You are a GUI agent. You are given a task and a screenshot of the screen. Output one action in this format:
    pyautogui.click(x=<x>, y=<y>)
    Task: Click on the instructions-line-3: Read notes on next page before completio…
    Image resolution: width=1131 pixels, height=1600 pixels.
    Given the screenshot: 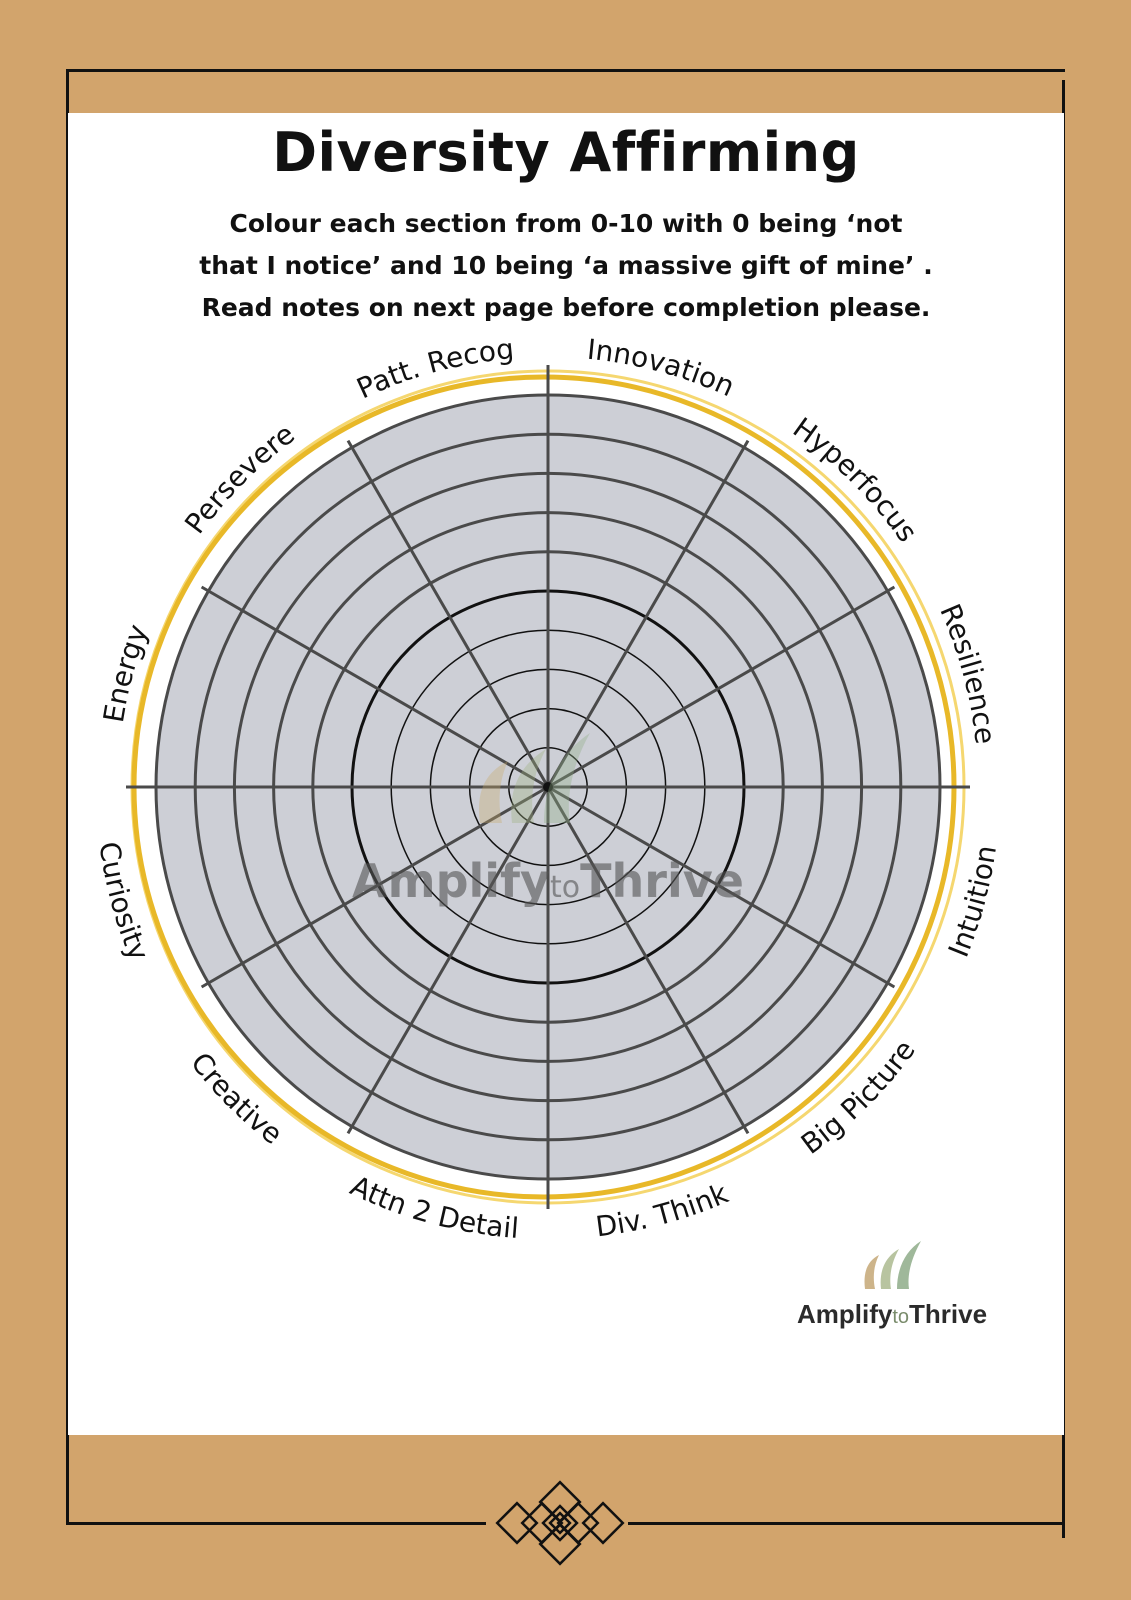 What is the action you would take?
    pyautogui.click(x=566, y=307)
    